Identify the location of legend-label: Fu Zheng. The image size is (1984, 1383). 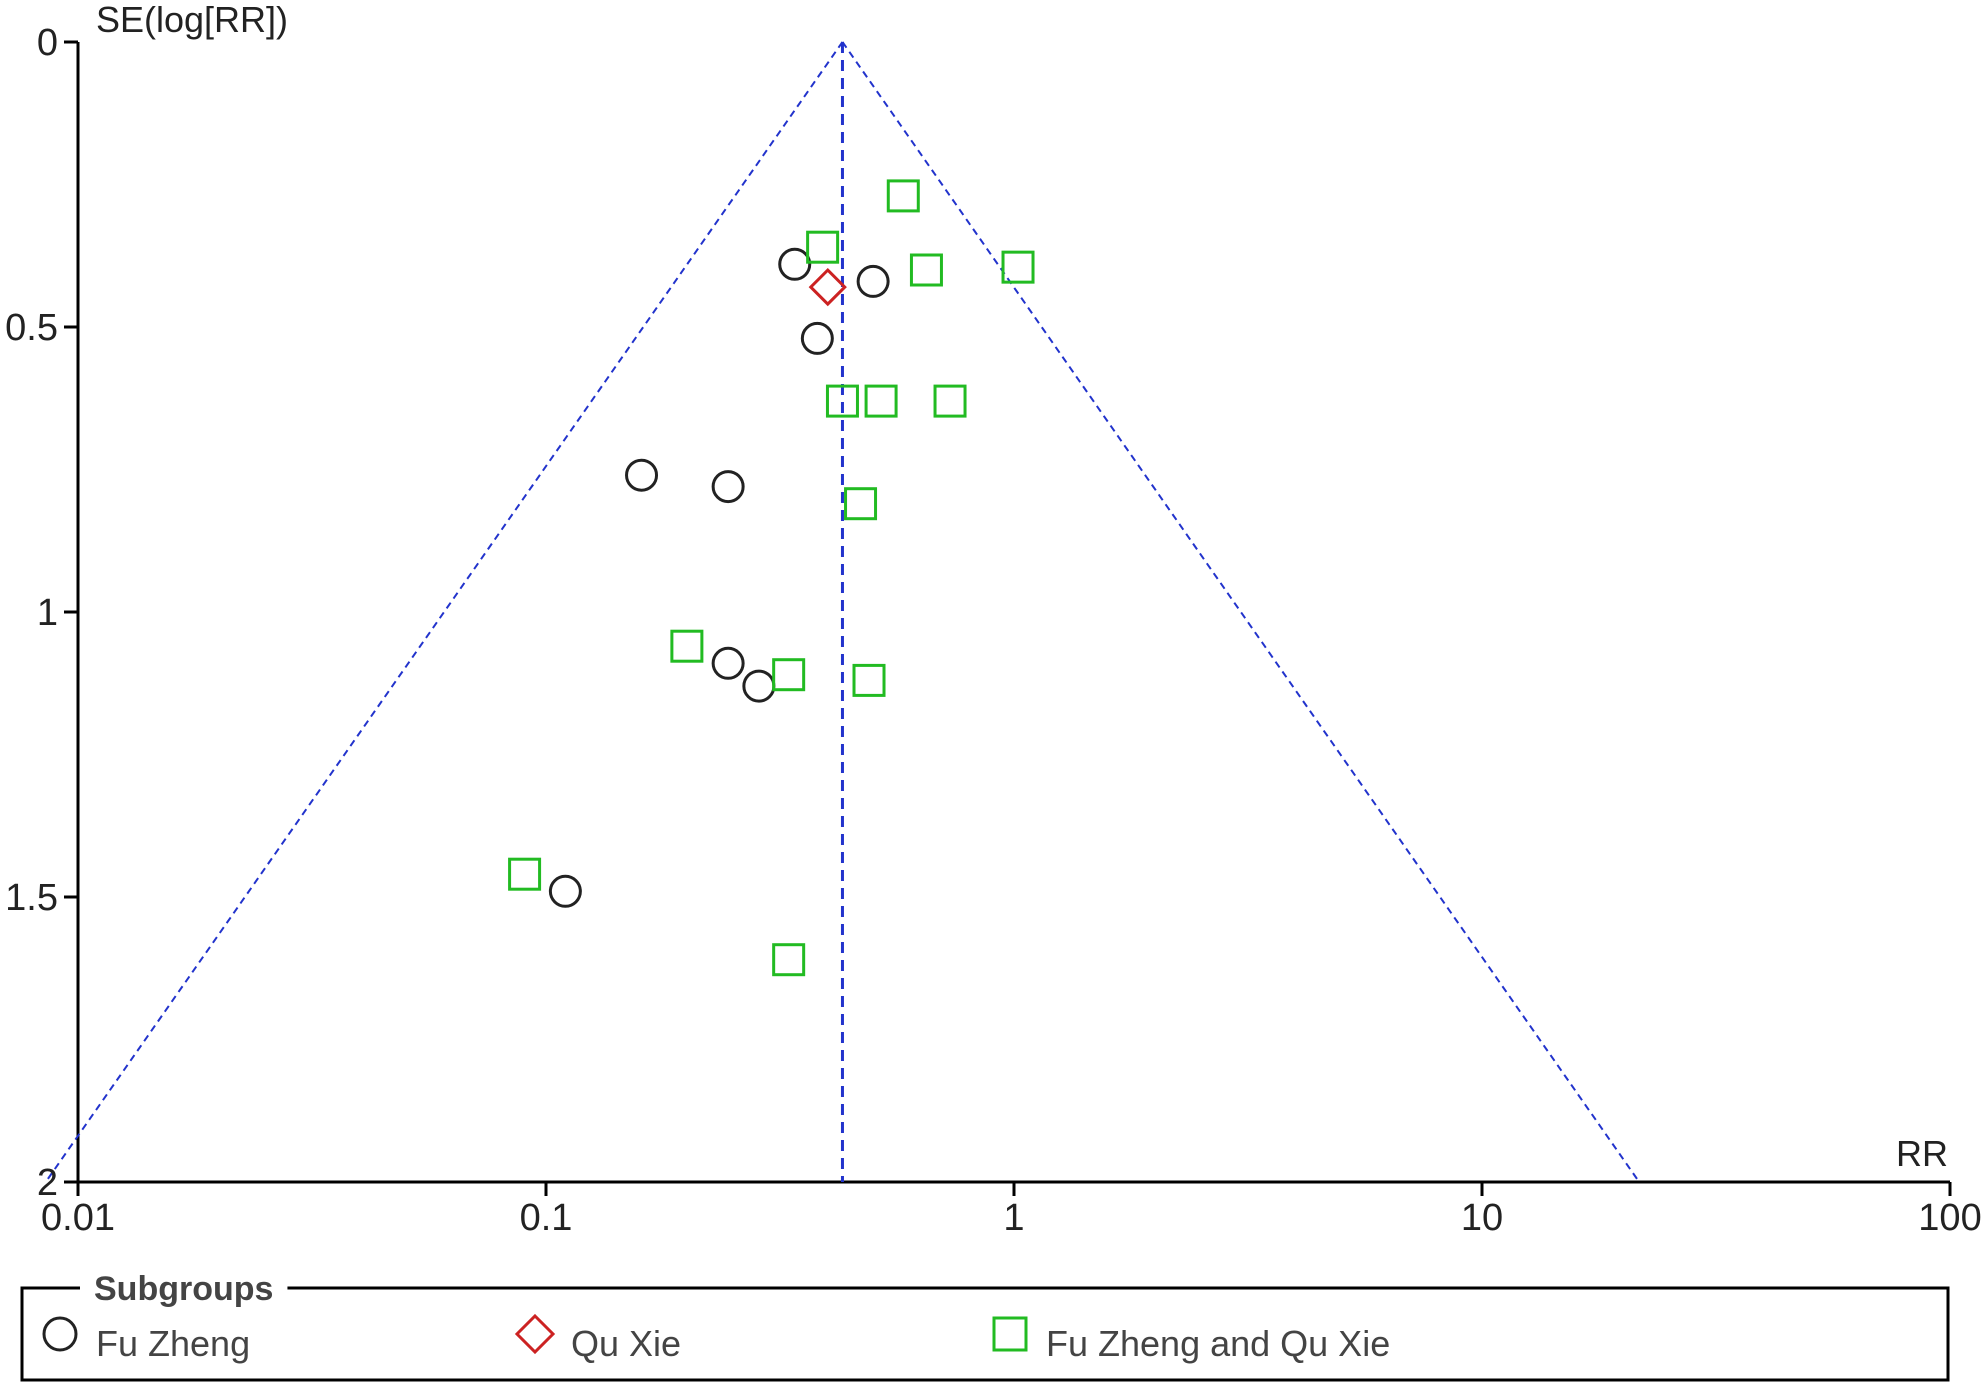
(173, 1343).